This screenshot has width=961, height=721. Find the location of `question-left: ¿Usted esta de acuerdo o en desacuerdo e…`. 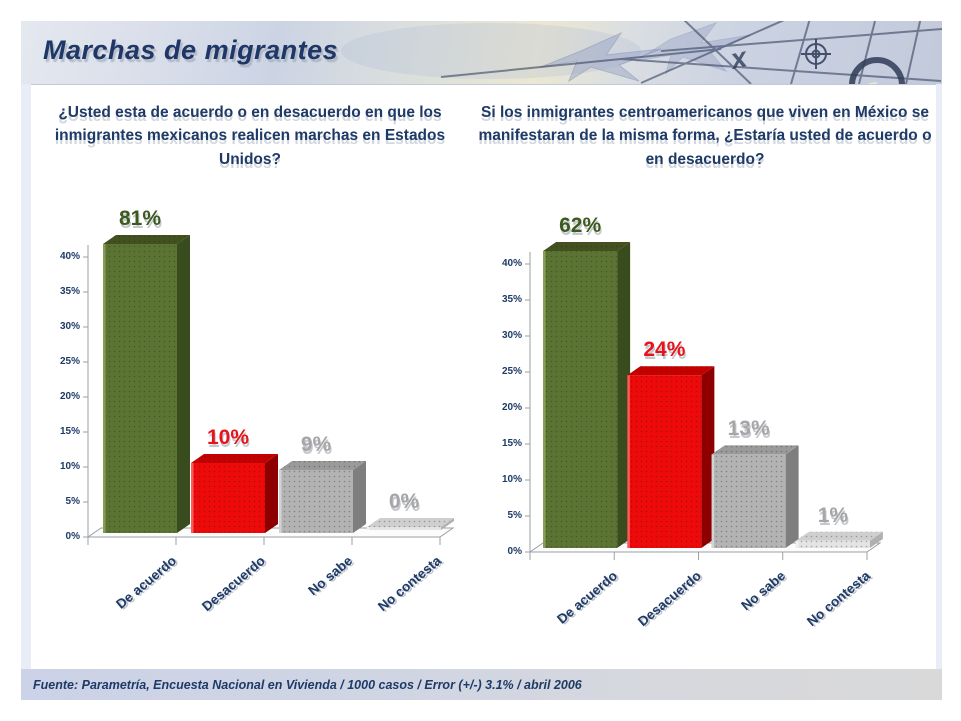

question-left: ¿Usted esta de acuerdo o en desacuerdo e… is located at coordinates (250, 136).